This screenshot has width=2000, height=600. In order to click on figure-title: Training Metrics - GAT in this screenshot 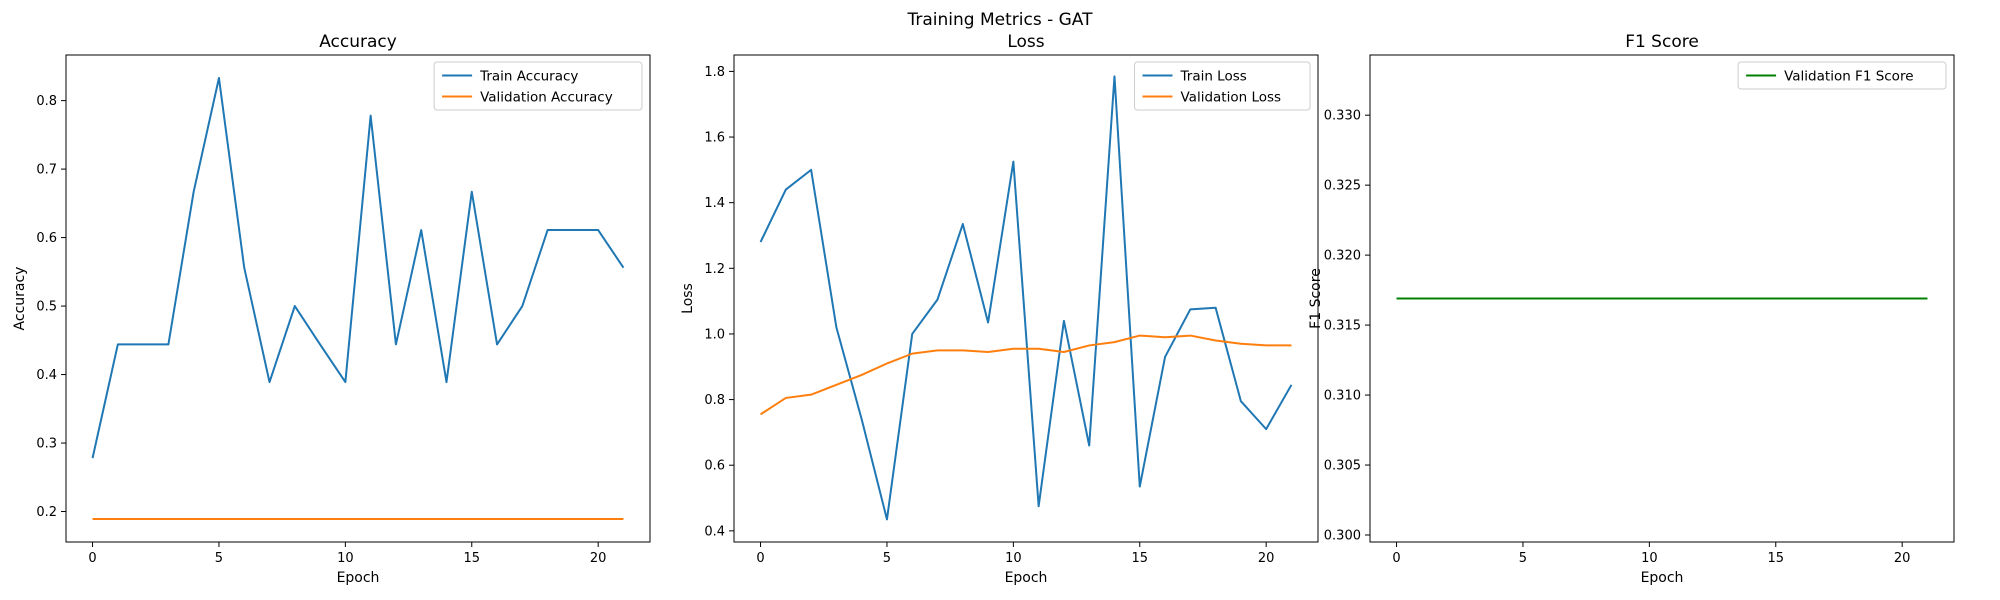, I will do `click(1000, 20)`.